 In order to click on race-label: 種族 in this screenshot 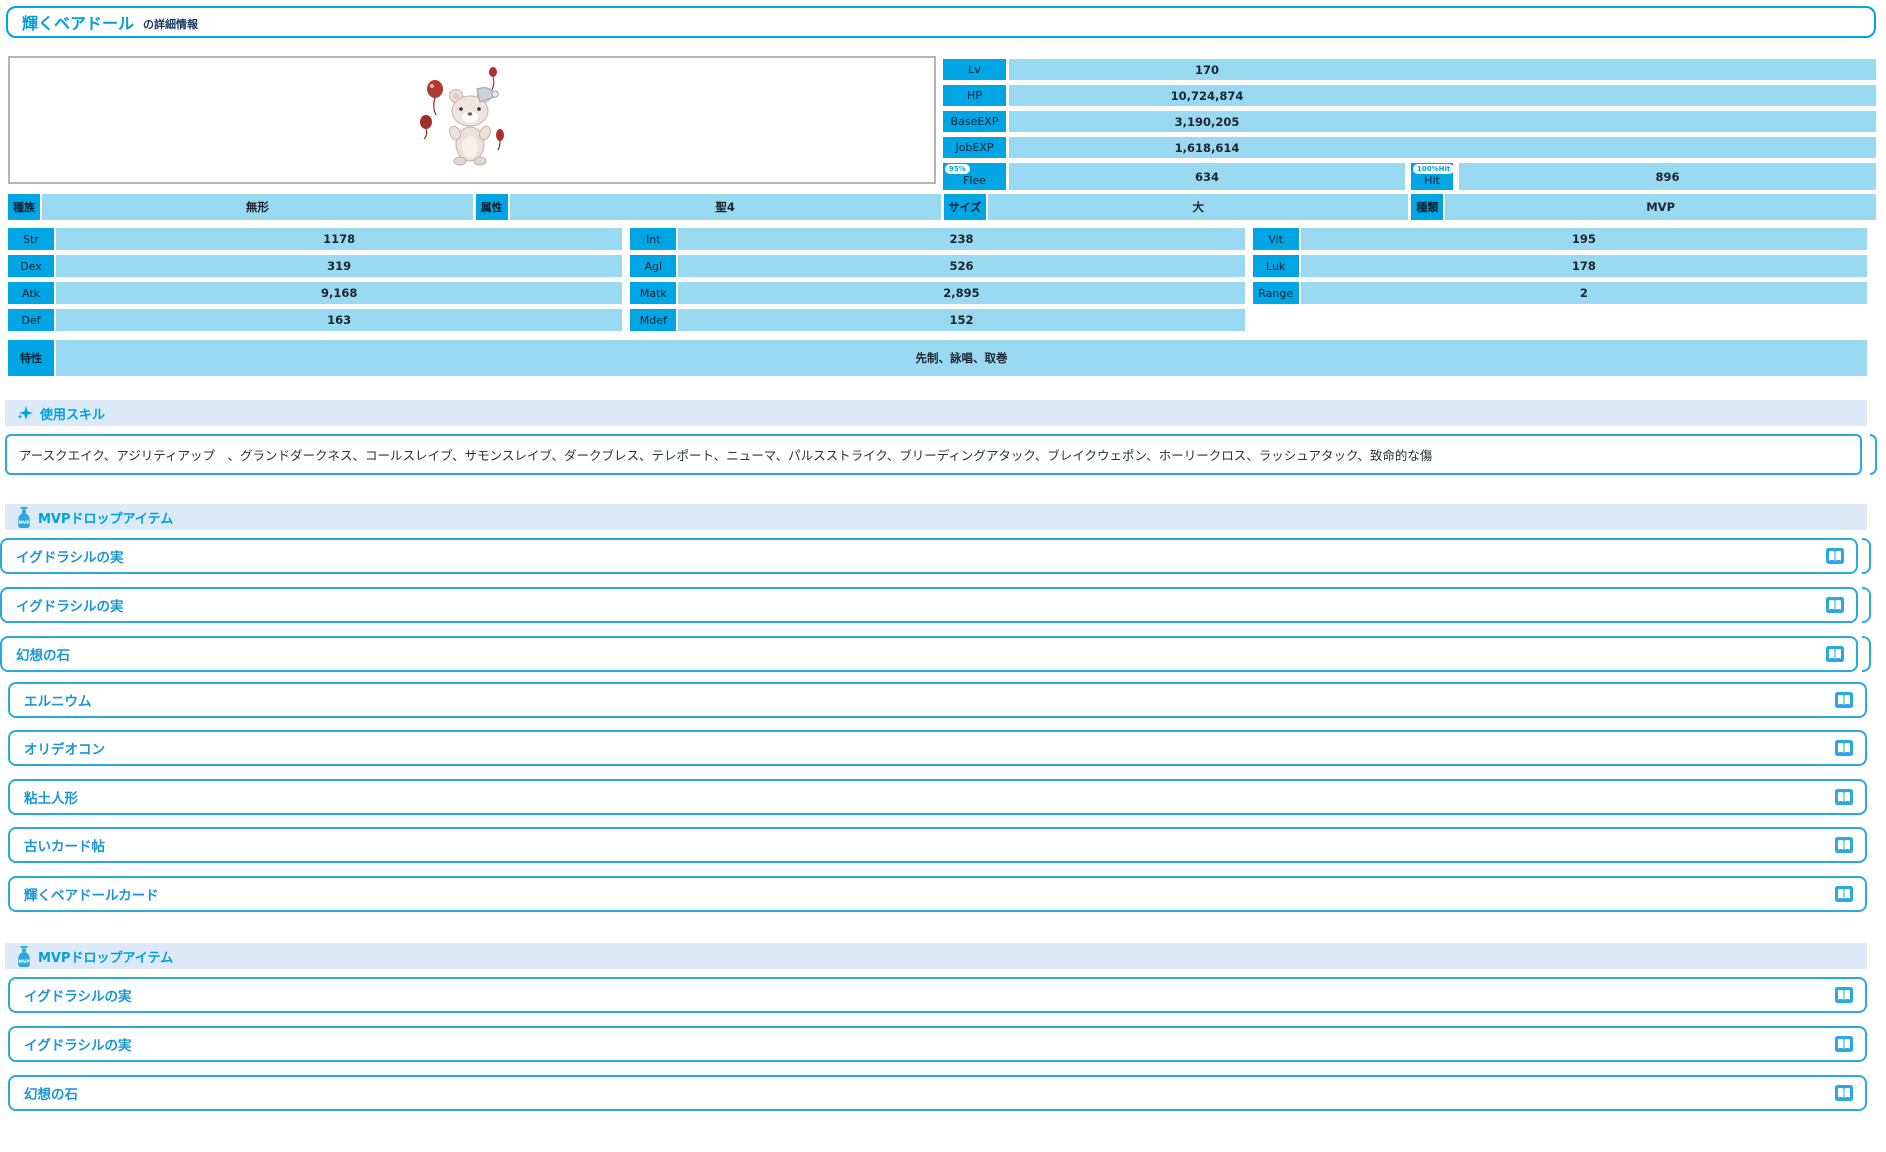, I will do `click(24, 207)`.